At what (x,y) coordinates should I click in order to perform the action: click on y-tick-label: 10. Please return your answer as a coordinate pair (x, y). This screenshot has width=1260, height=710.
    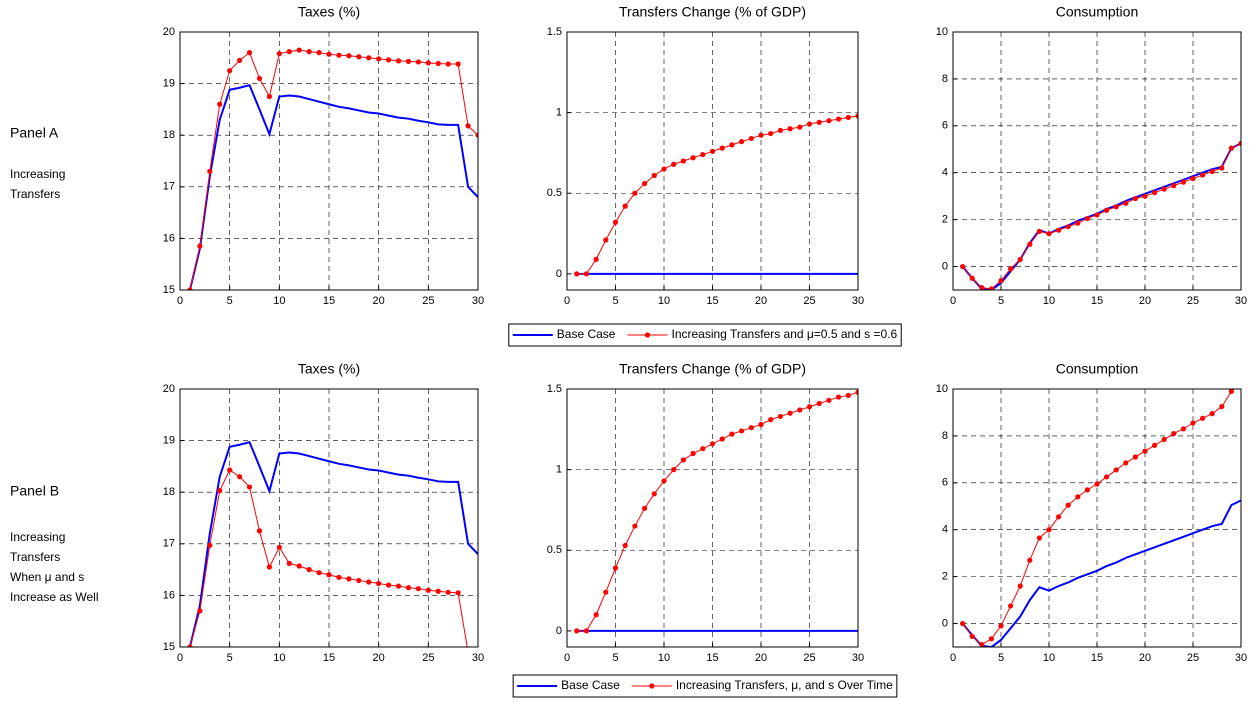
    Looking at the image, I should click on (942, 389).